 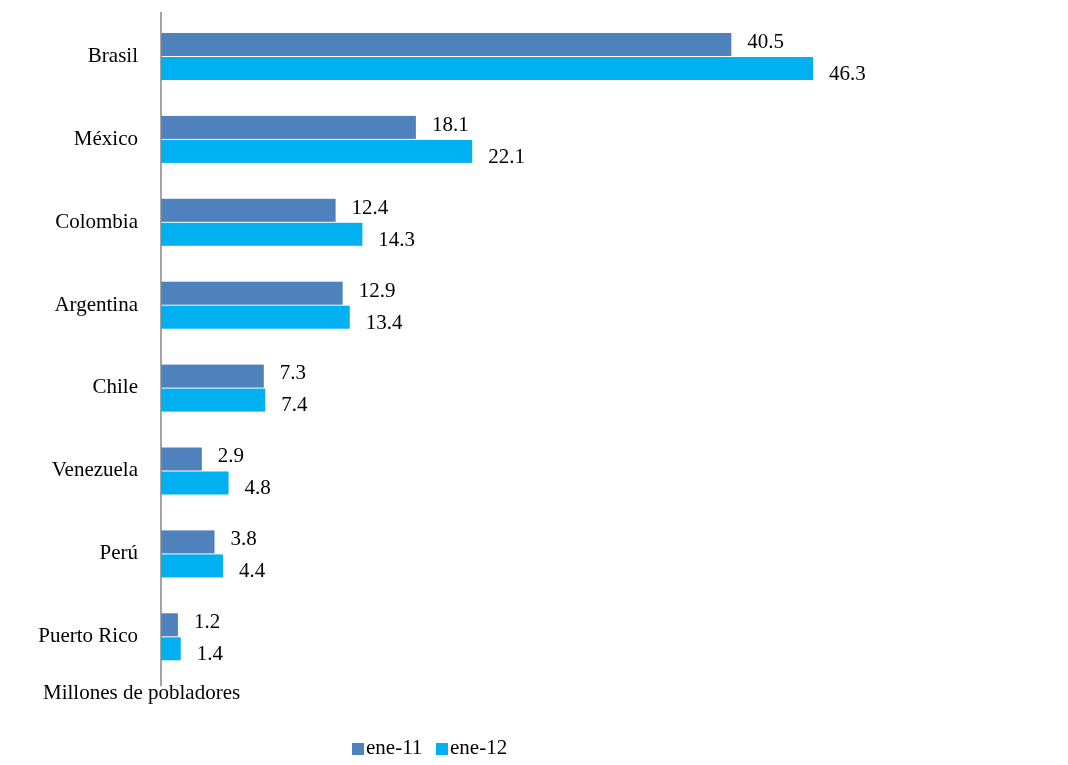 I want to click on data-label: 13.4, so click(x=384, y=321).